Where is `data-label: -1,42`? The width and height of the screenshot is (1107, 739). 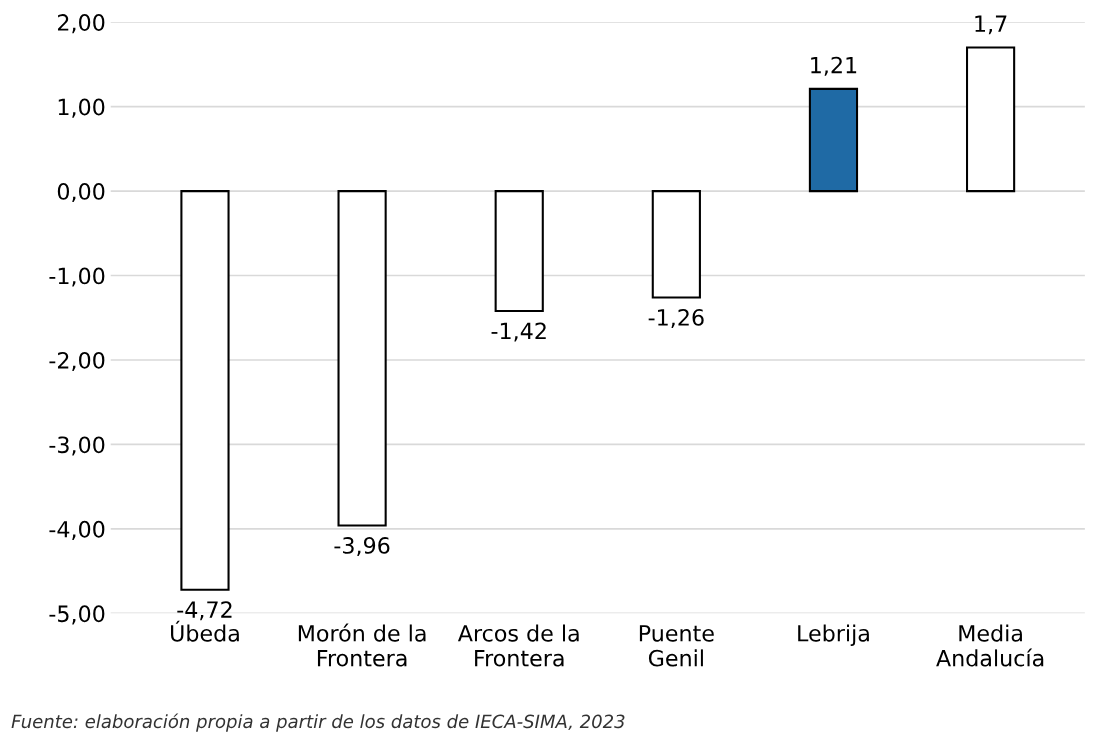 data-label: -1,42 is located at coordinates (518, 332).